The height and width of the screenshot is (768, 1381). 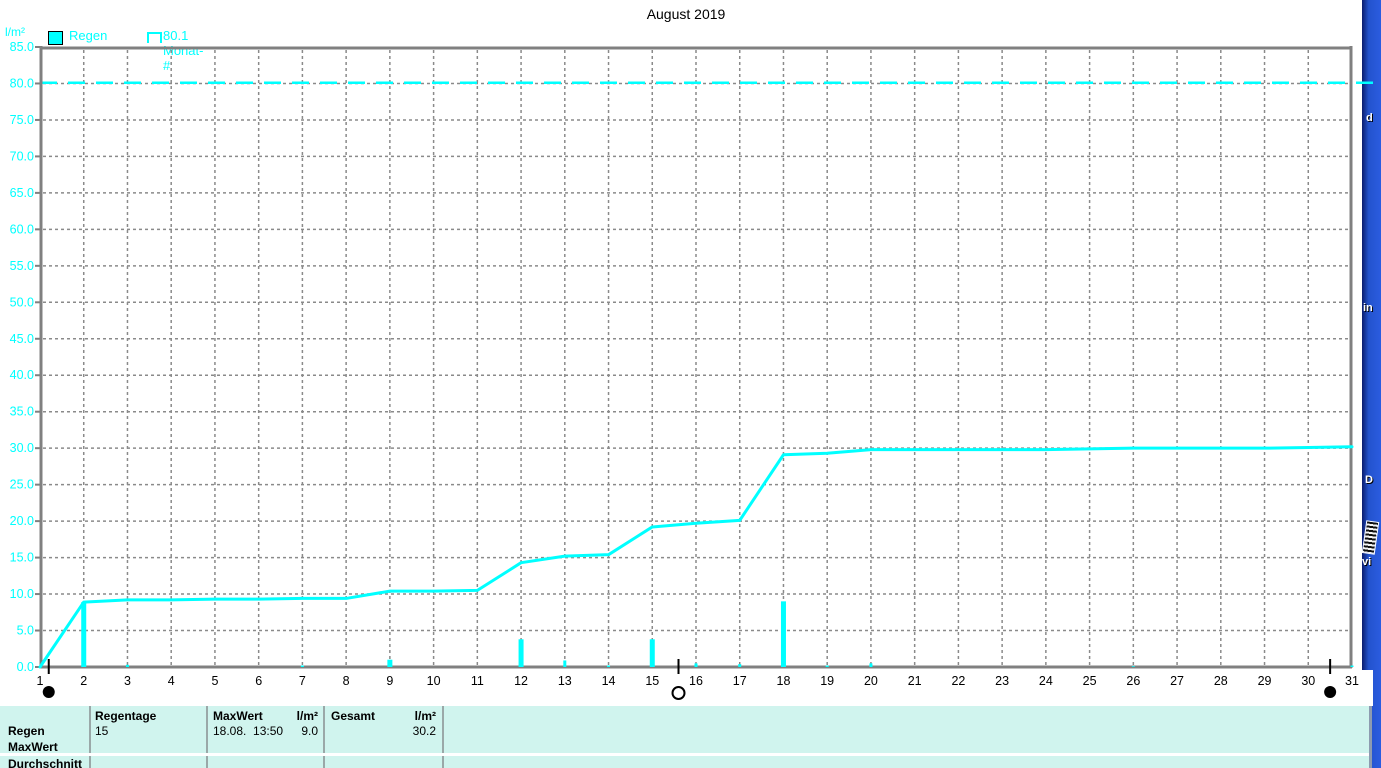 What do you see at coordinates (88, 35) in the screenshot?
I see `legend-label-regen: Regen` at bounding box center [88, 35].